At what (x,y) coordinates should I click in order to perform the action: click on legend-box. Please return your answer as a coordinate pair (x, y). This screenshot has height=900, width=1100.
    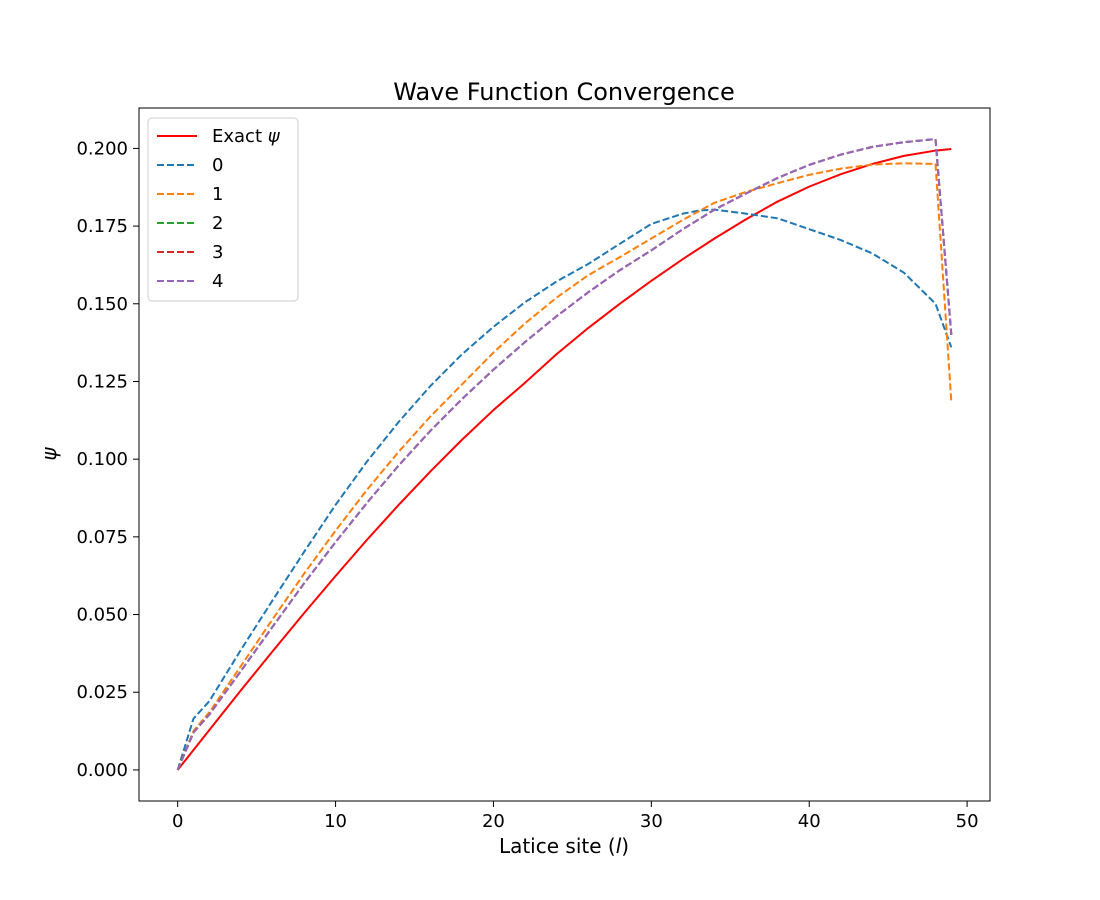
    Looking at the image, I should click on (223, 209).